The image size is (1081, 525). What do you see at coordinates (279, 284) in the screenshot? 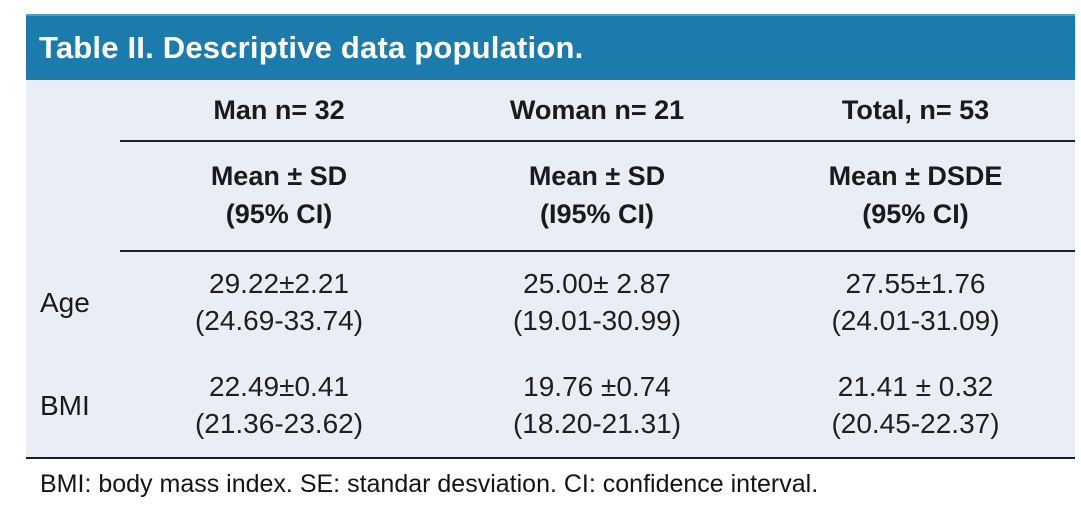
I see `mean-value: 29.22±2.21` at bounding box center [279, 284].